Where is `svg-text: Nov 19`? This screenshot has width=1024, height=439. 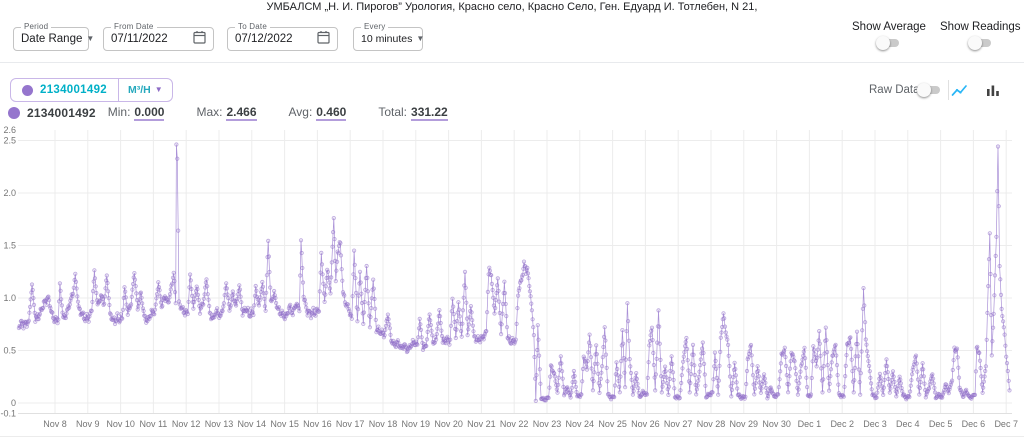
svg-text: Nov 19 is located at coordinates (416, 424).